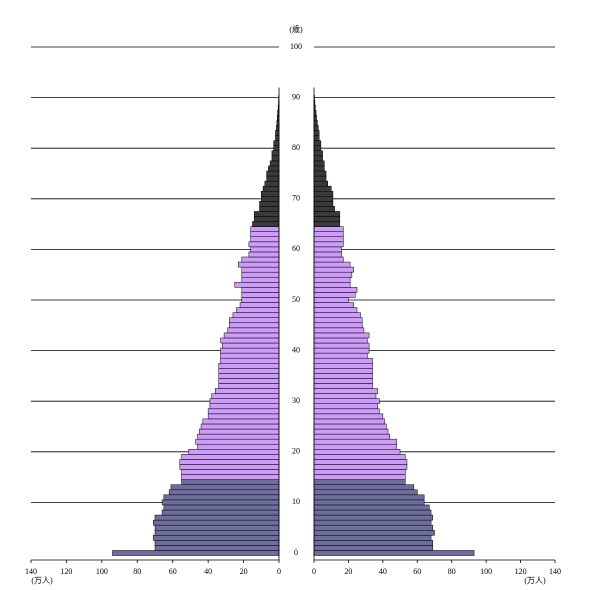  What do you see at coordinates (296, 451) in the screenshot?
I see `y-tick-label: 20` at bounding box center [296, 451].